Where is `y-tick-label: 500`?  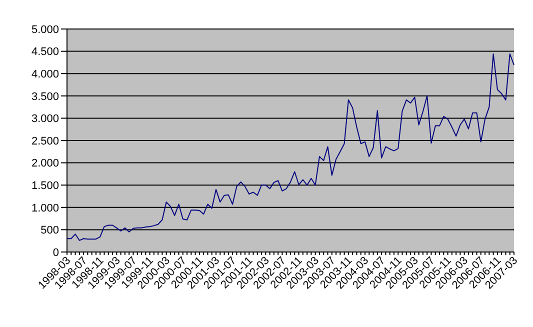
y-tick-label: 500 is located at coordinates (49, 230).